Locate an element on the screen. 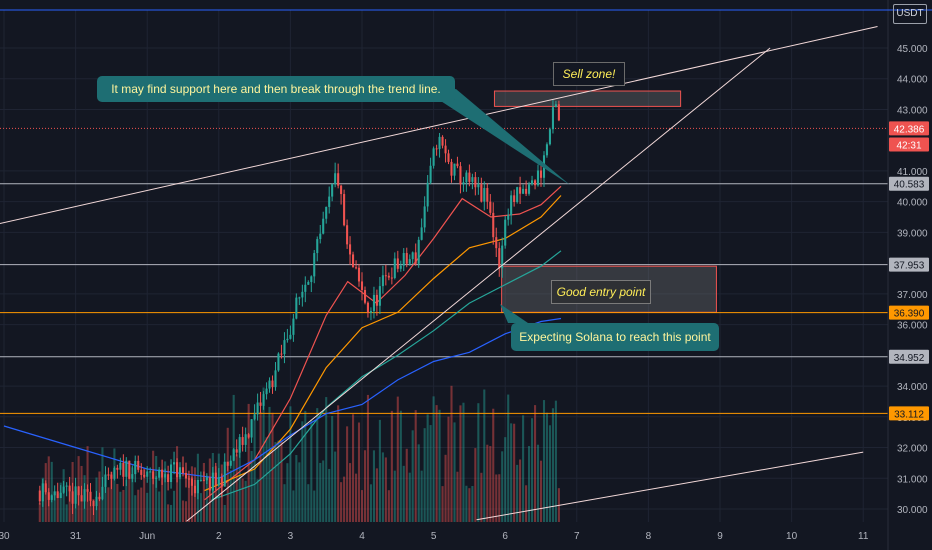 This screenshot has width=932, height=550. x-tick-label: 11 is located at coordinates (863, 536).